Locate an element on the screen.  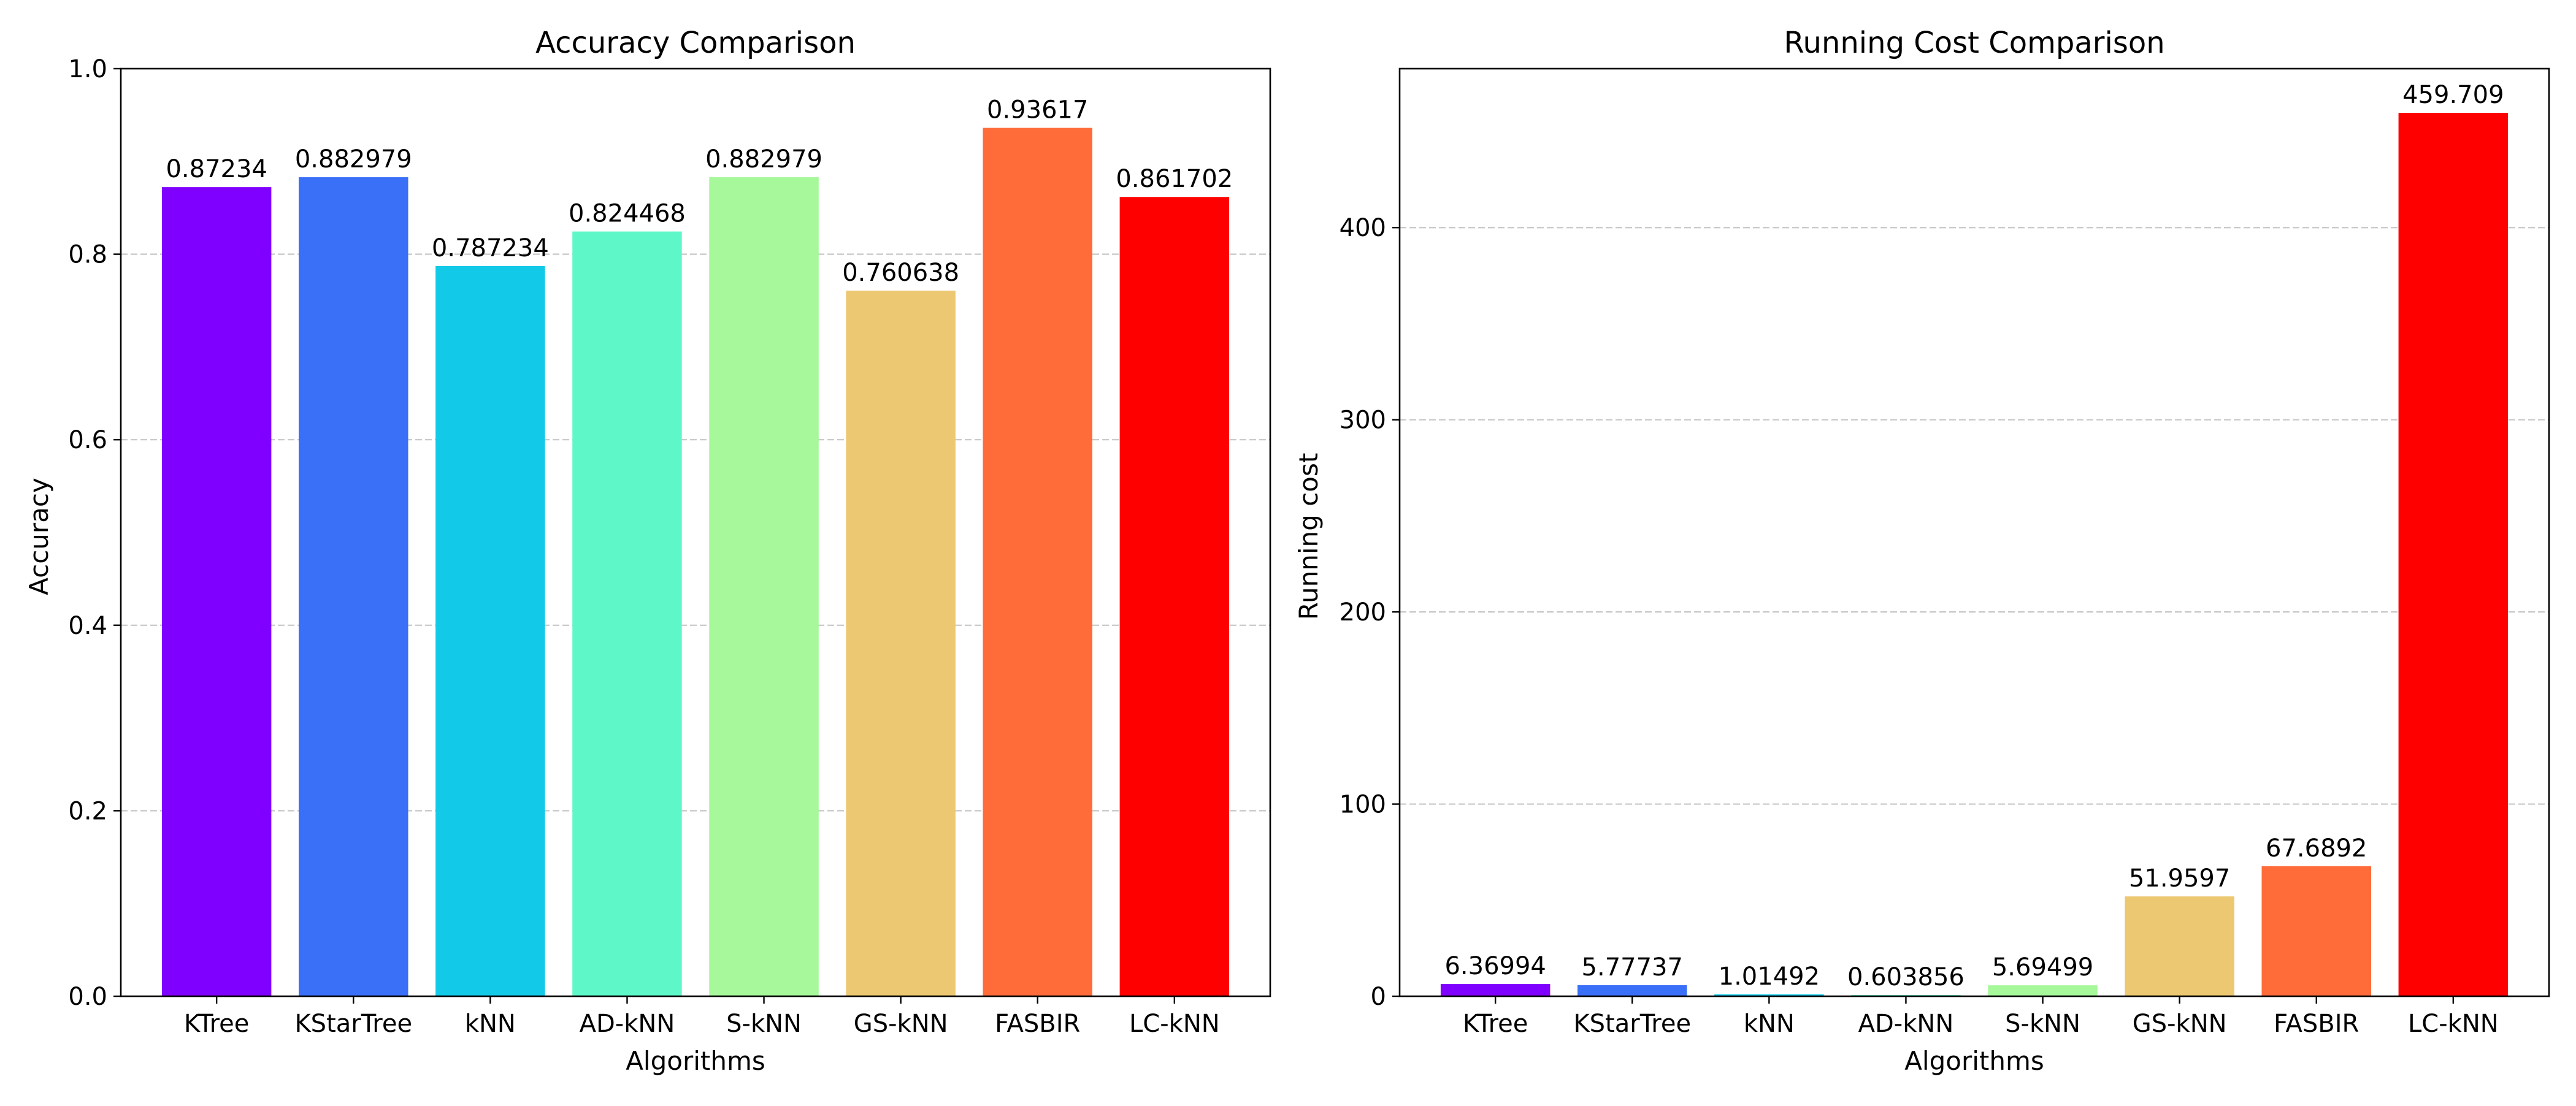
running-cost-x-tick-label: KStarTree is located at coordinates (1632, 1024).